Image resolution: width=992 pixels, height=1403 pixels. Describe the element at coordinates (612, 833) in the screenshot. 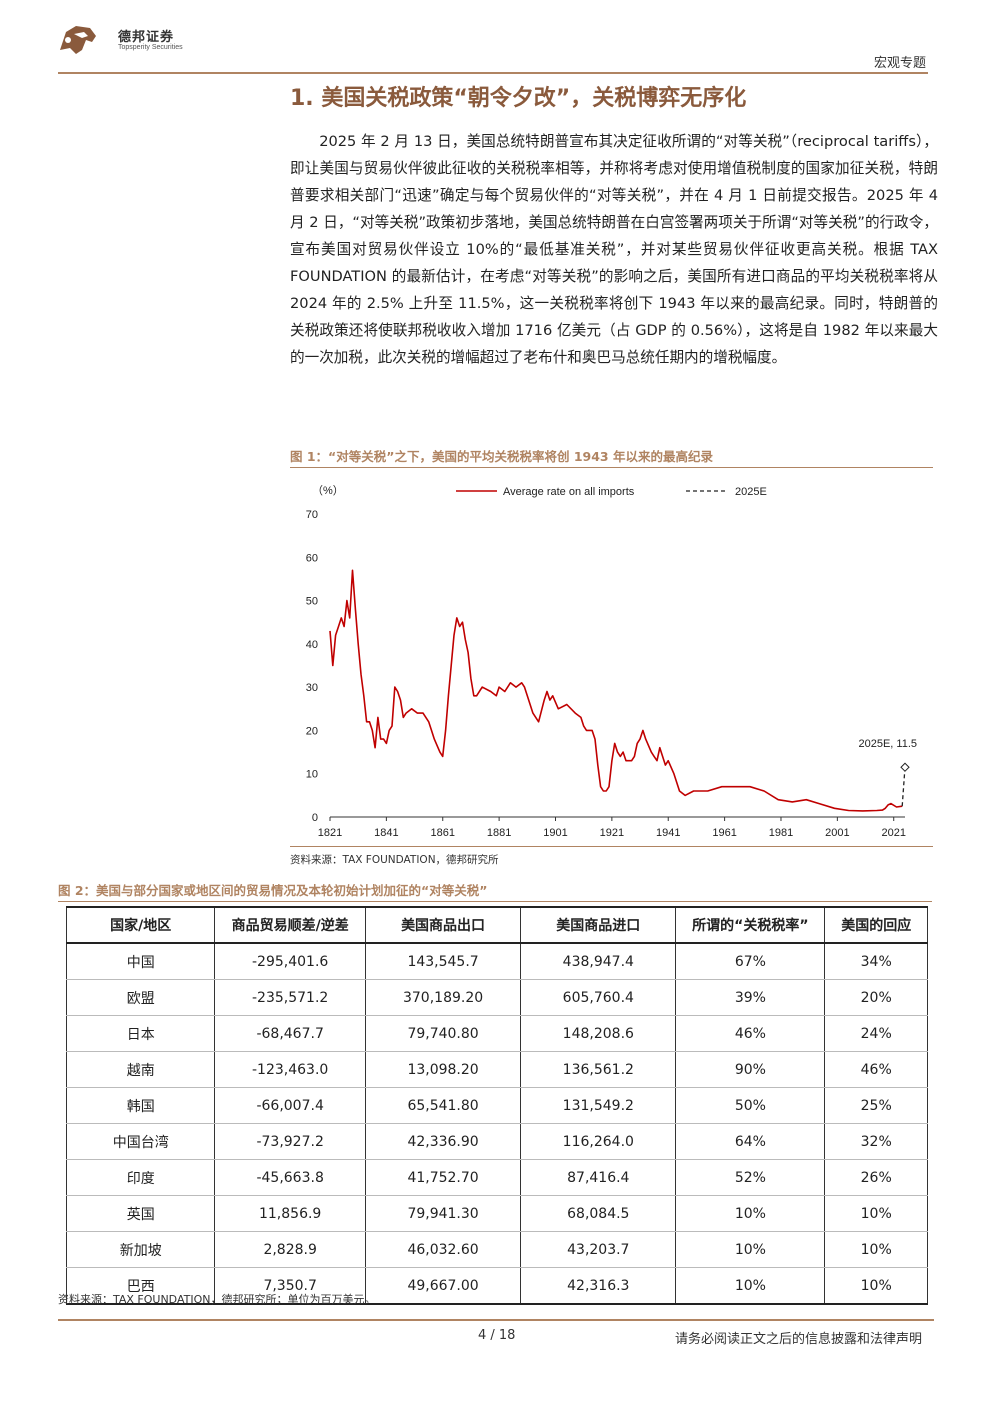

I see `x-tick-label: 1921` at that location.